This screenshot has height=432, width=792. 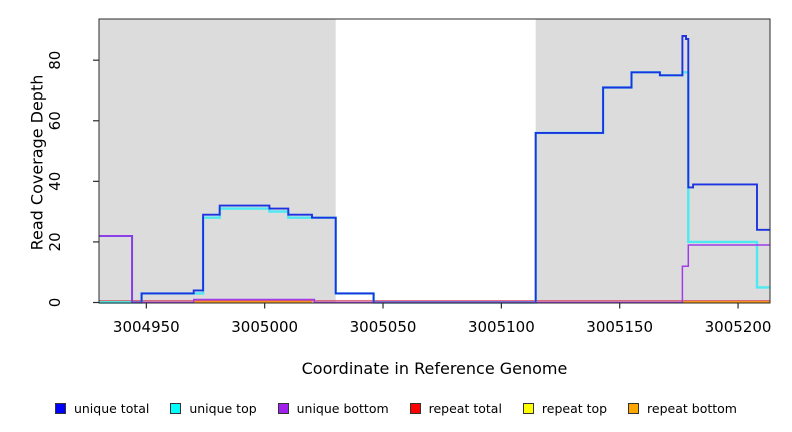 What do you see at coordinates (146, 327) in the screenshot?
I see `x-tick-label: 3004950` at bounding box center [146, 327].